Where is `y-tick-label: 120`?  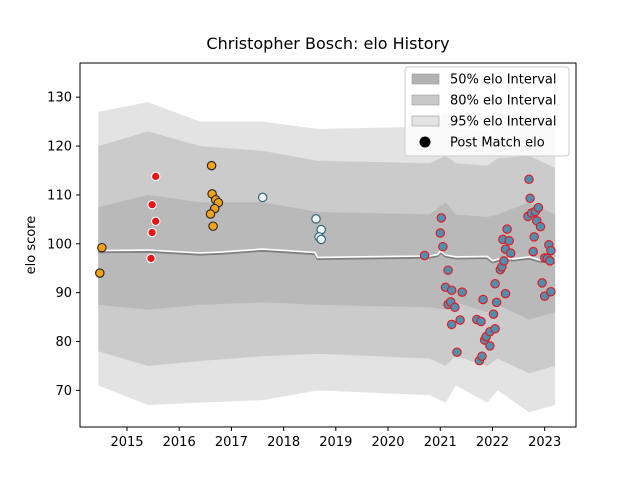
y-tick-label: 120 is located at coordinates (59, 147).